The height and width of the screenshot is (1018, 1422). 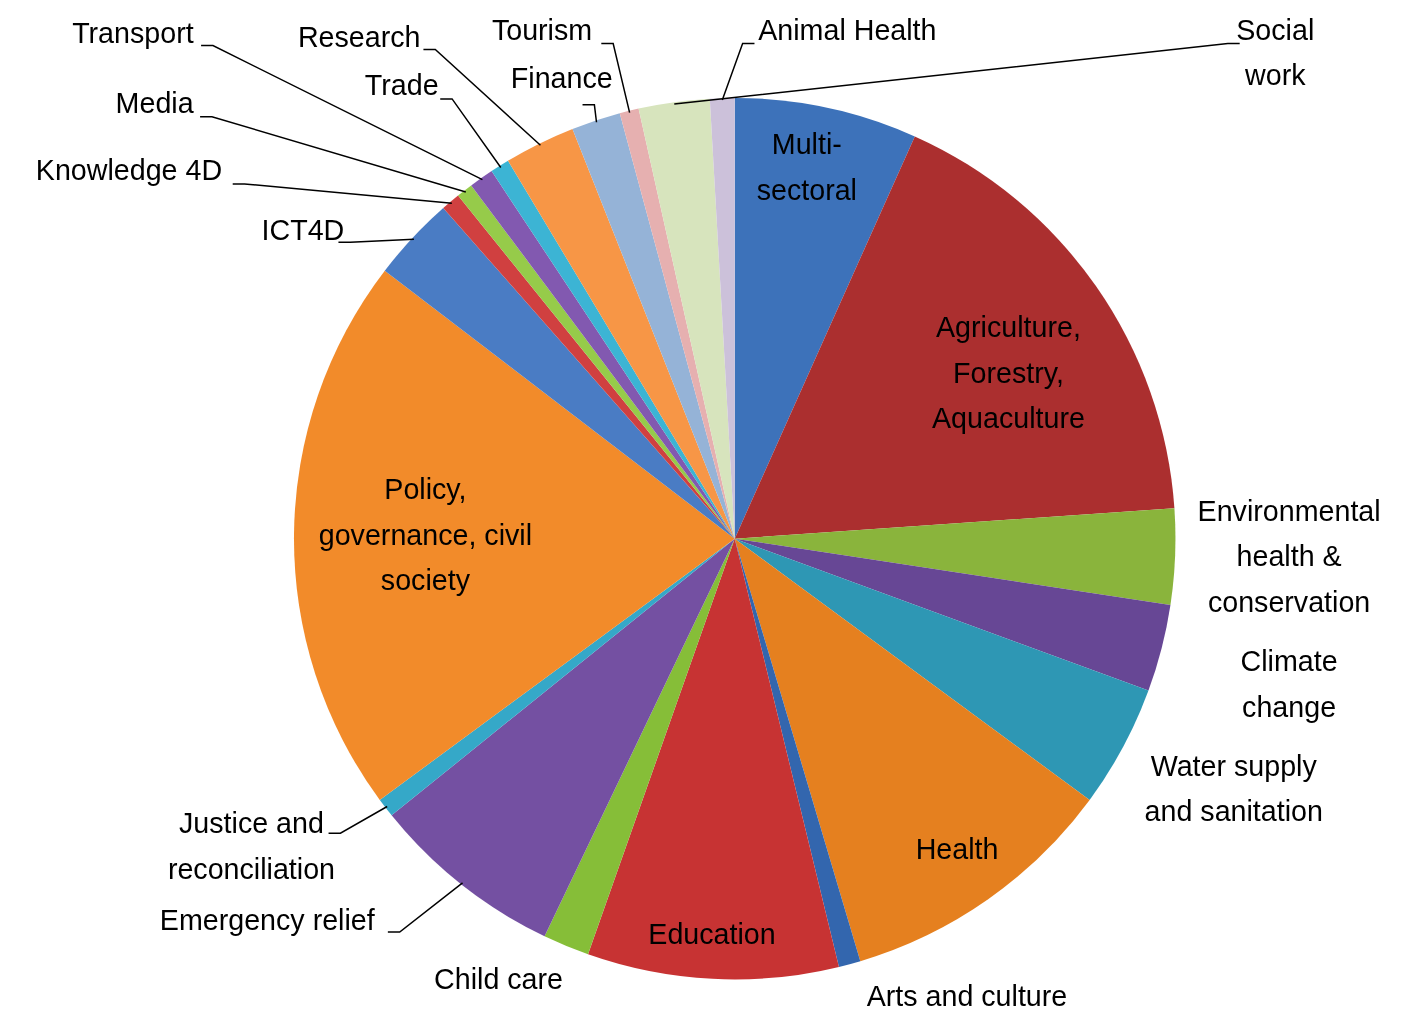 I want to click on slice-label: Water supply and sanitation, so click(x=1233, y=788).